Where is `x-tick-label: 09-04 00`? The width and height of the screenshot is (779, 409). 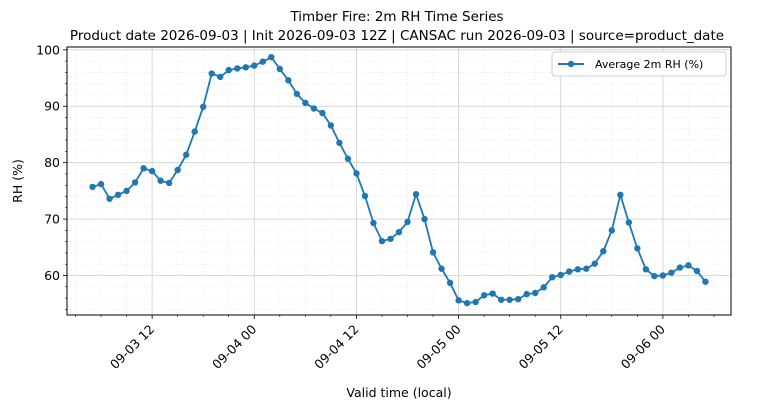
x-tick-label: 09-04 00 is located at coordinates (234, 346).